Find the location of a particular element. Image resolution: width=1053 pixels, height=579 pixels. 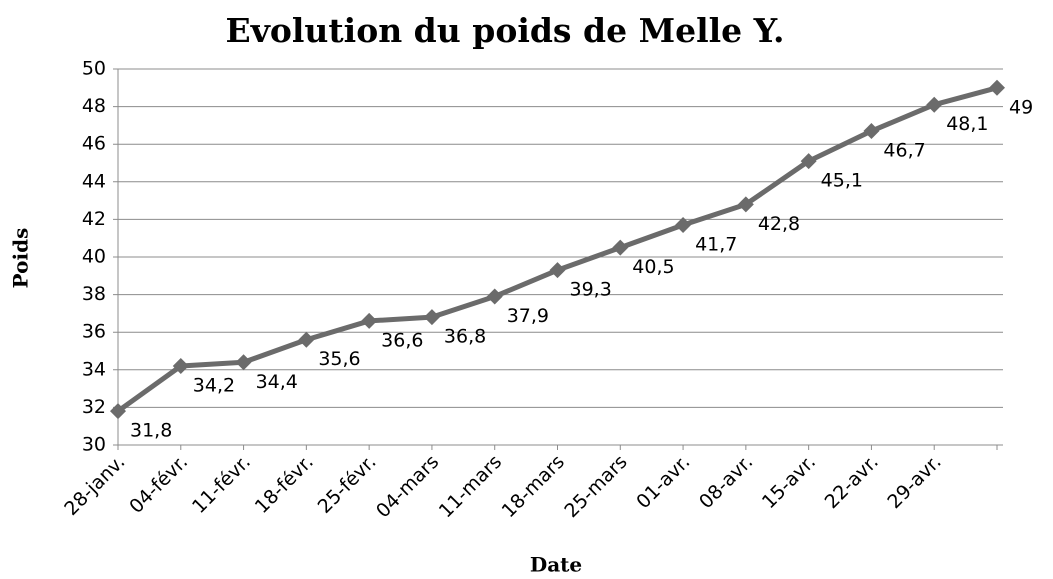

x-tick-label: 01-avr. is located at coordinates (663, 482).